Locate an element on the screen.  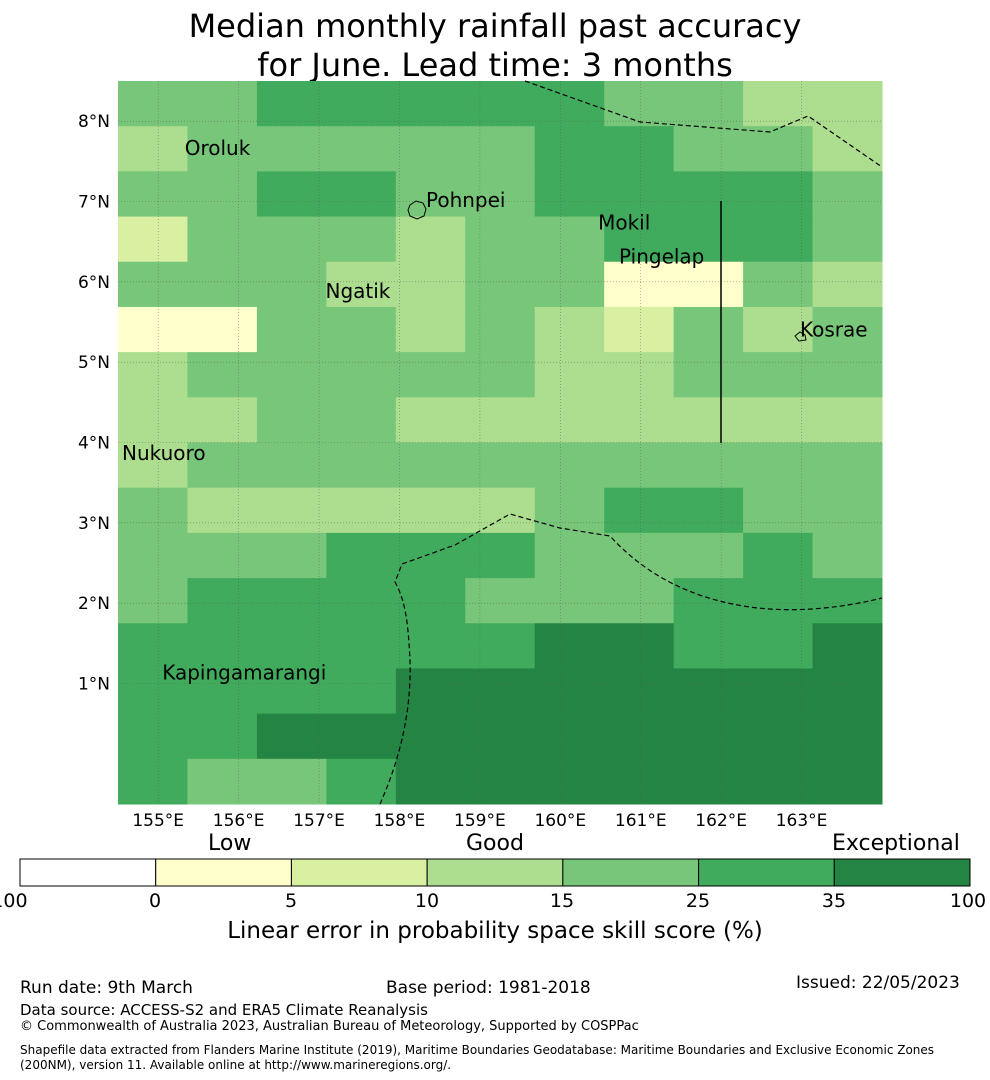
kosrae-island-outline is located at coordinates (800, 336).